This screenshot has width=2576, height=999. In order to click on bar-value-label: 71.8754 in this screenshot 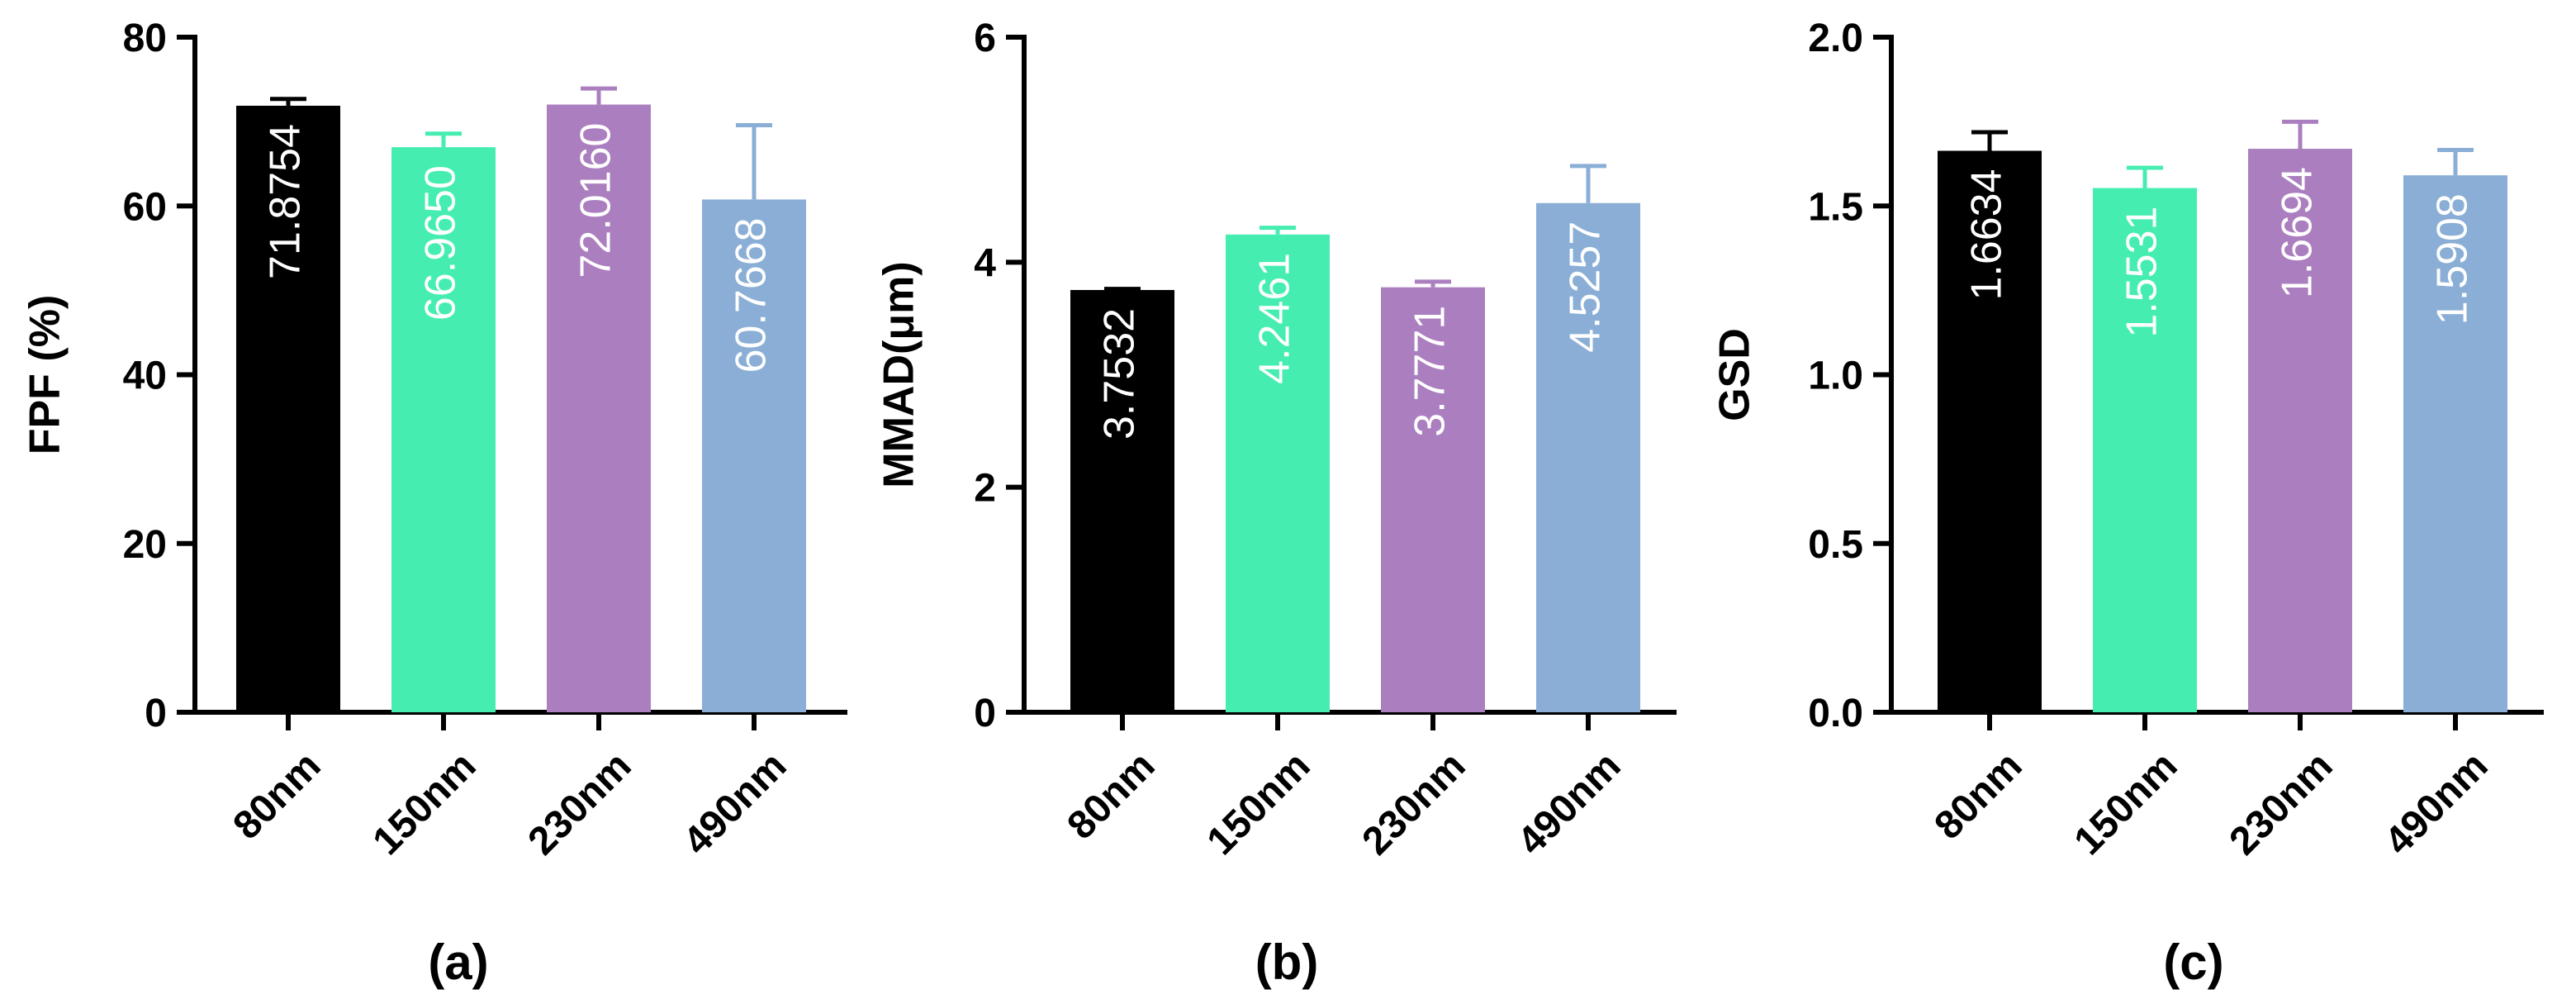, I will do `click(286, 201)`.